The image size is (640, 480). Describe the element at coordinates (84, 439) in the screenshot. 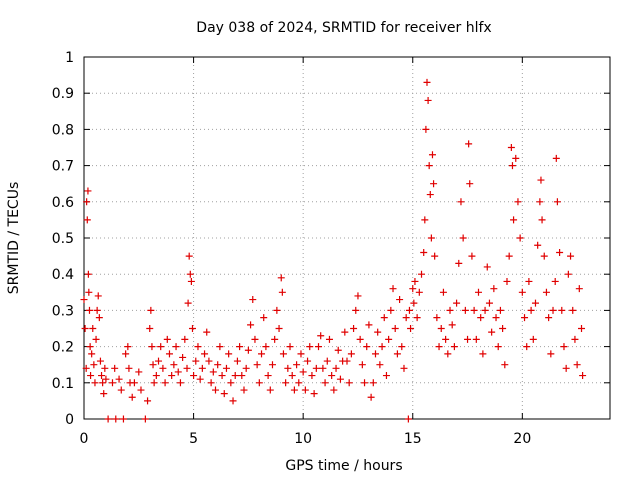

I see `x-tick-label: 0` at that location.